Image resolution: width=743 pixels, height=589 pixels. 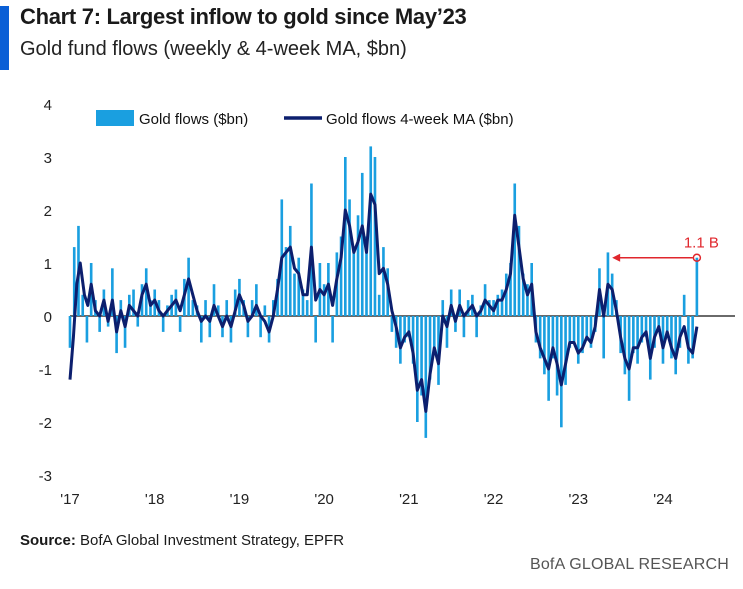 What do you see at coordinates (115, 118) in the screenshot?
I see `legend-swatch-bars` at bounding box center [115, 118].